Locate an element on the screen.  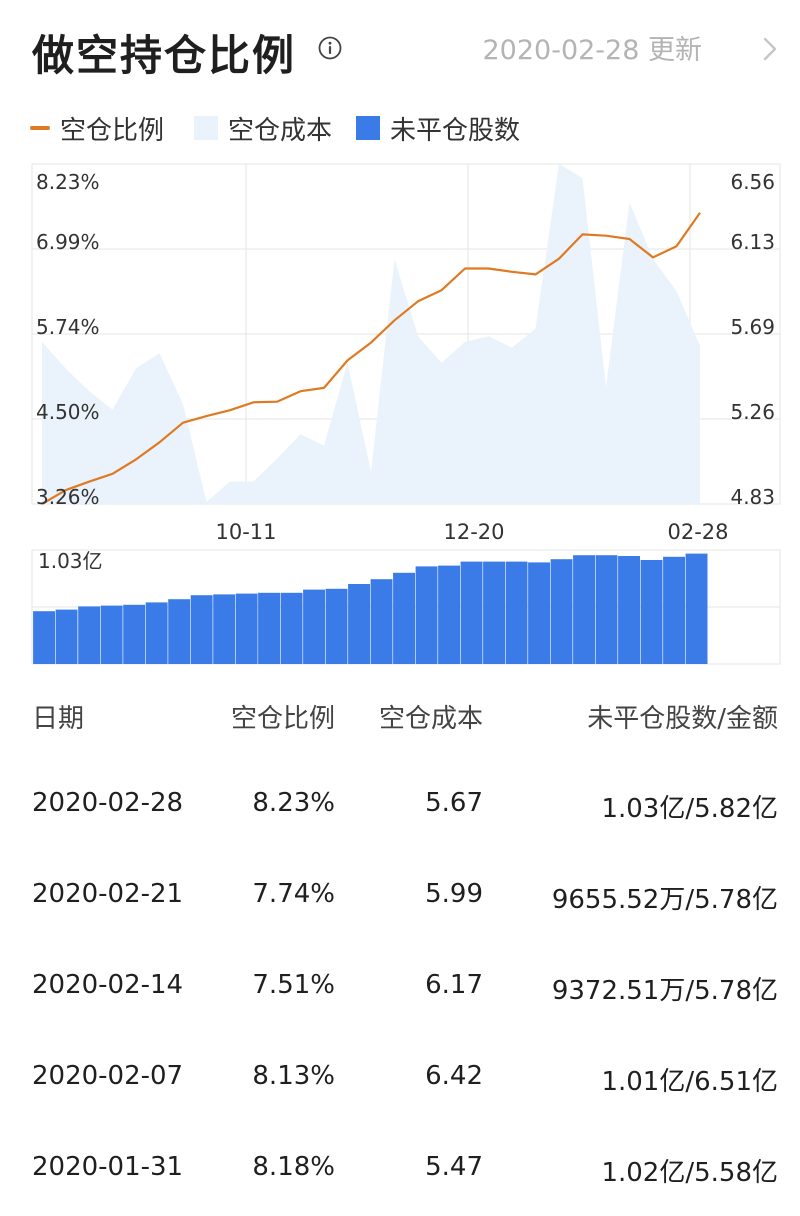
row-cost: 6.42 is located at coordinates (454, 1076).